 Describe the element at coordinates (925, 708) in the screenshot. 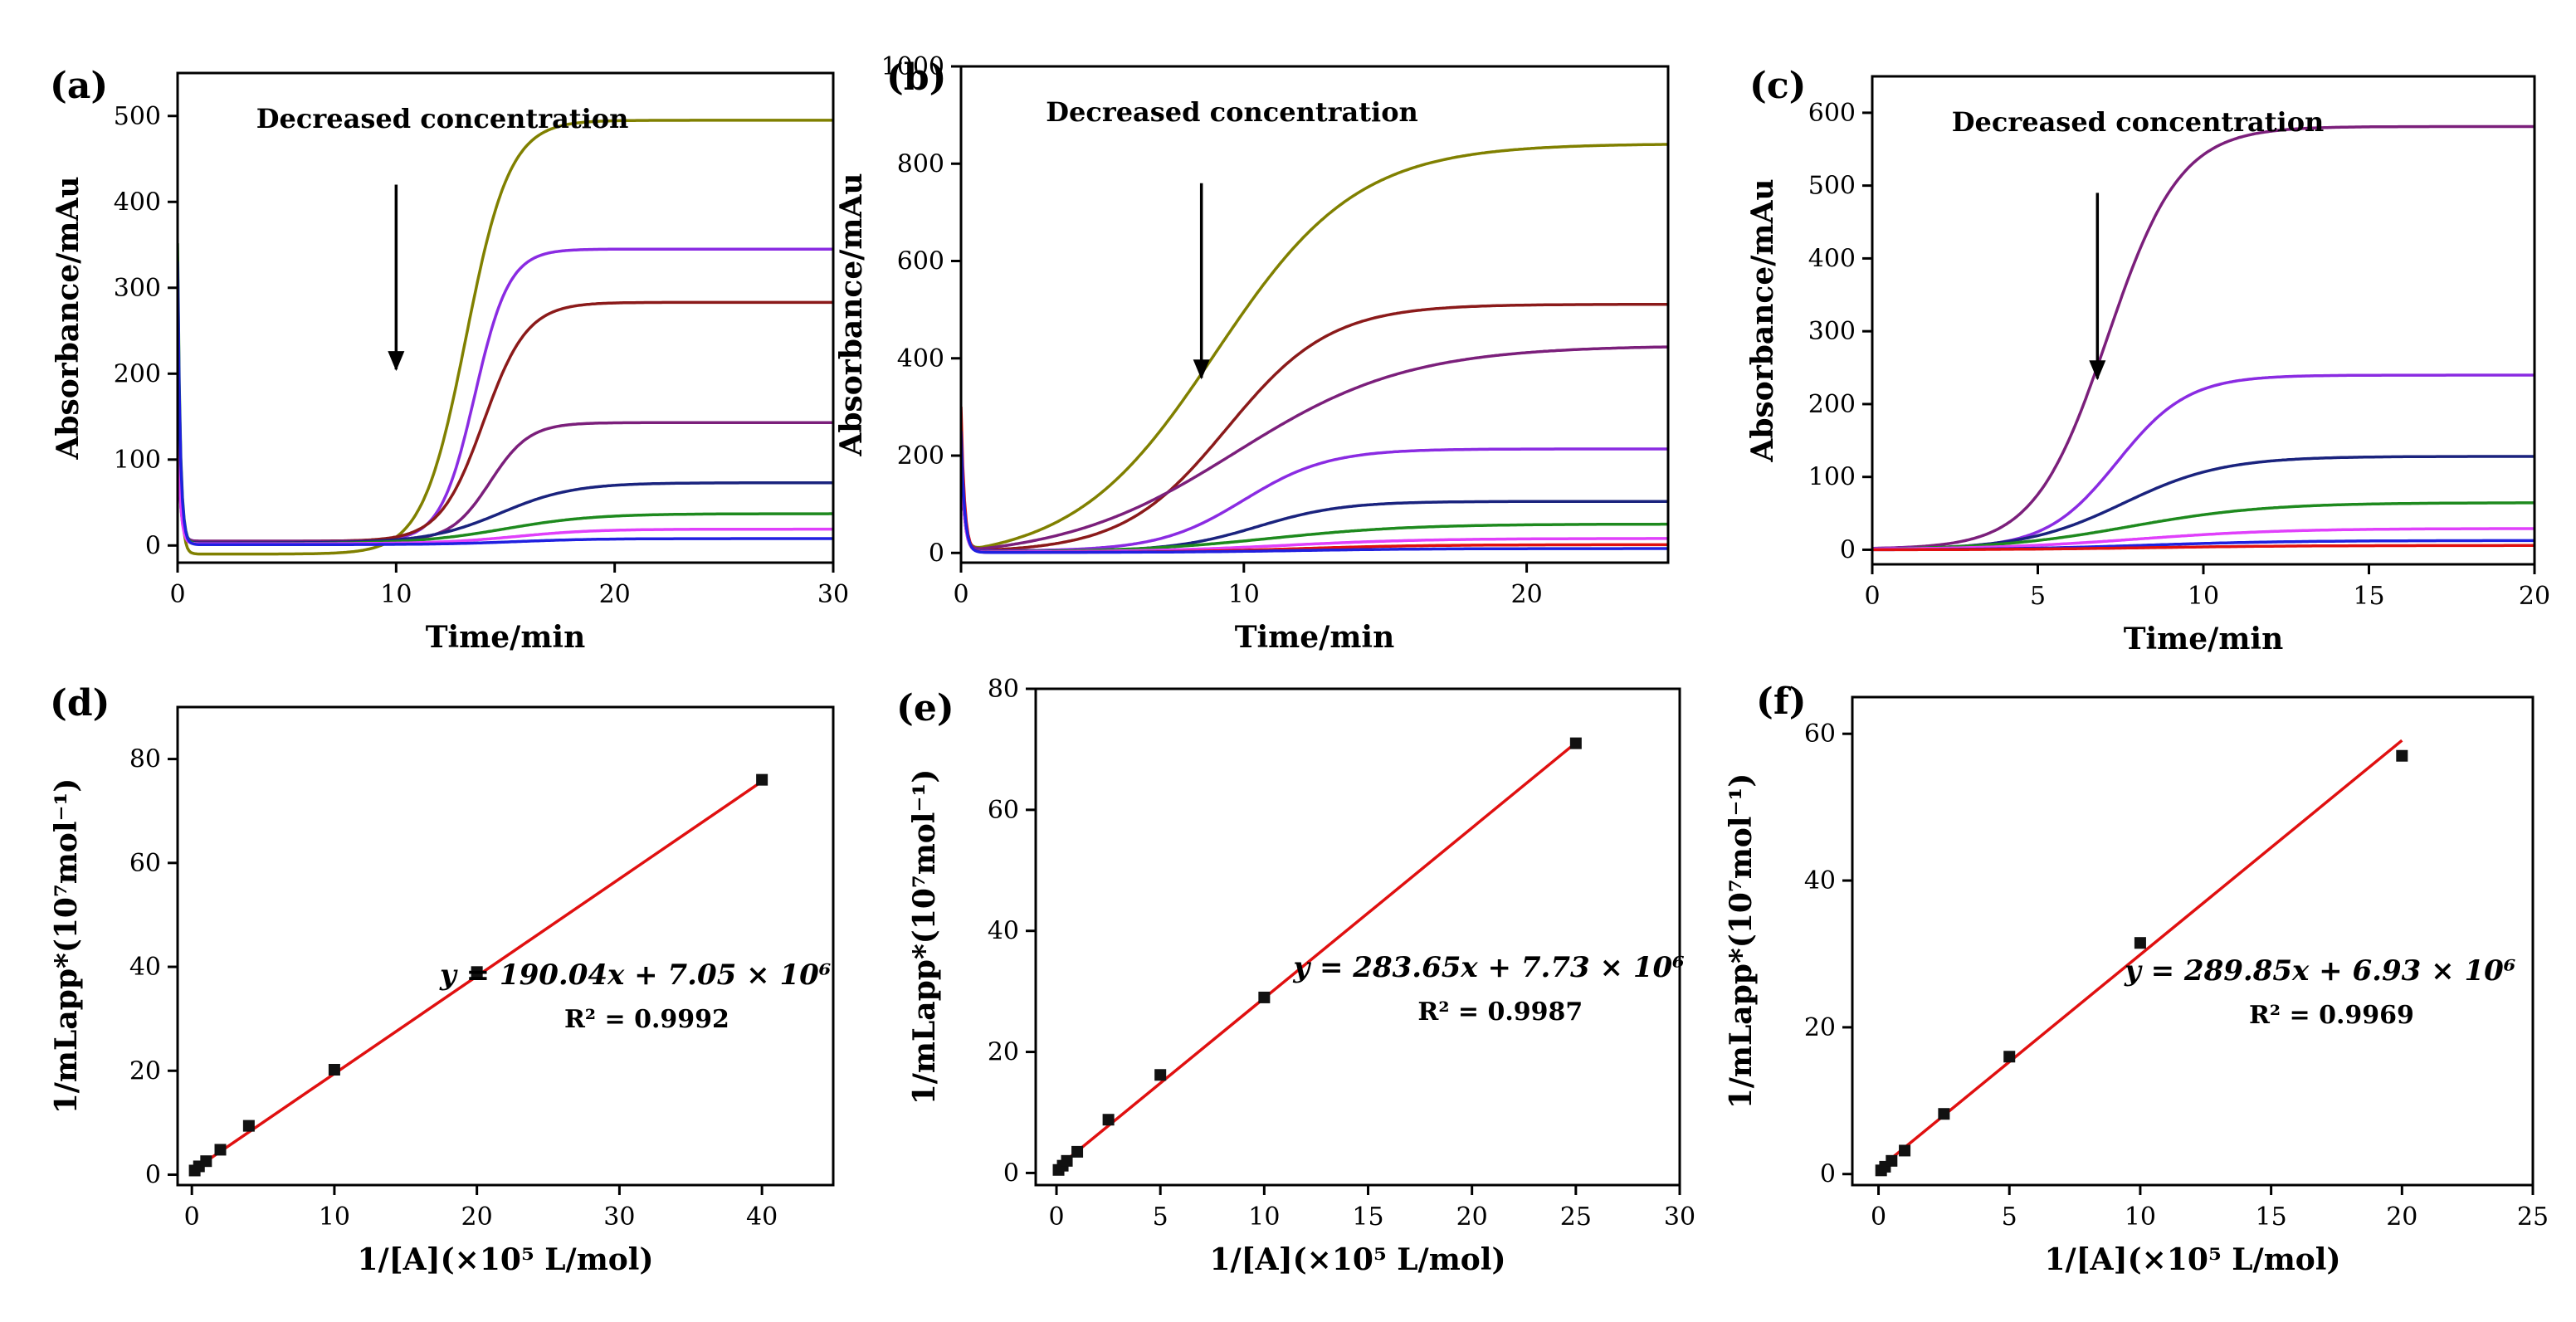

I see `panel-label-e: (e)` at that location.